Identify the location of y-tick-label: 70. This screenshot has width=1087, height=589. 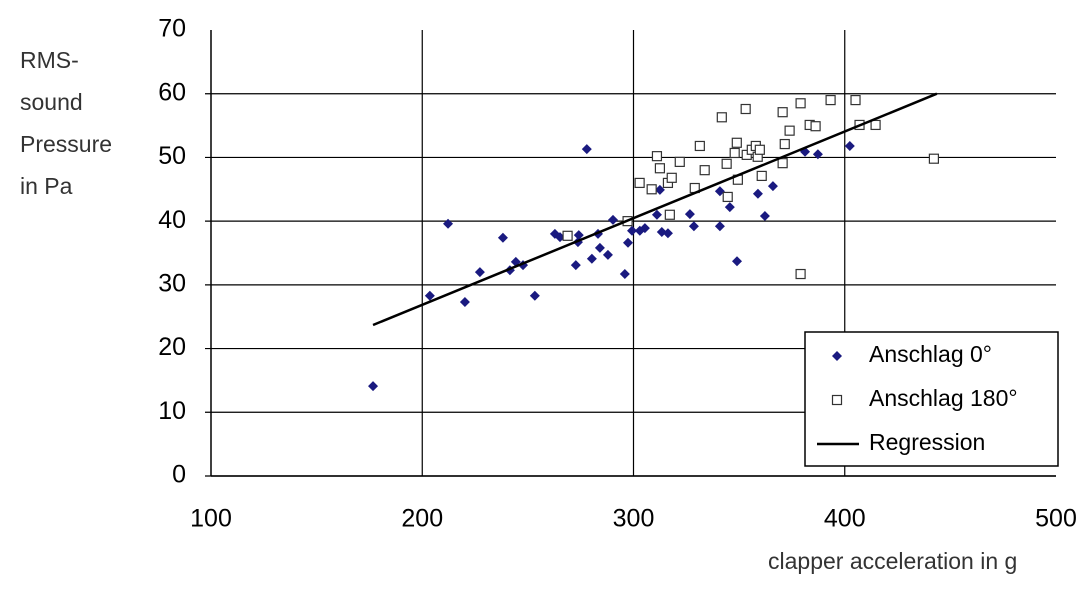
(172, 29).